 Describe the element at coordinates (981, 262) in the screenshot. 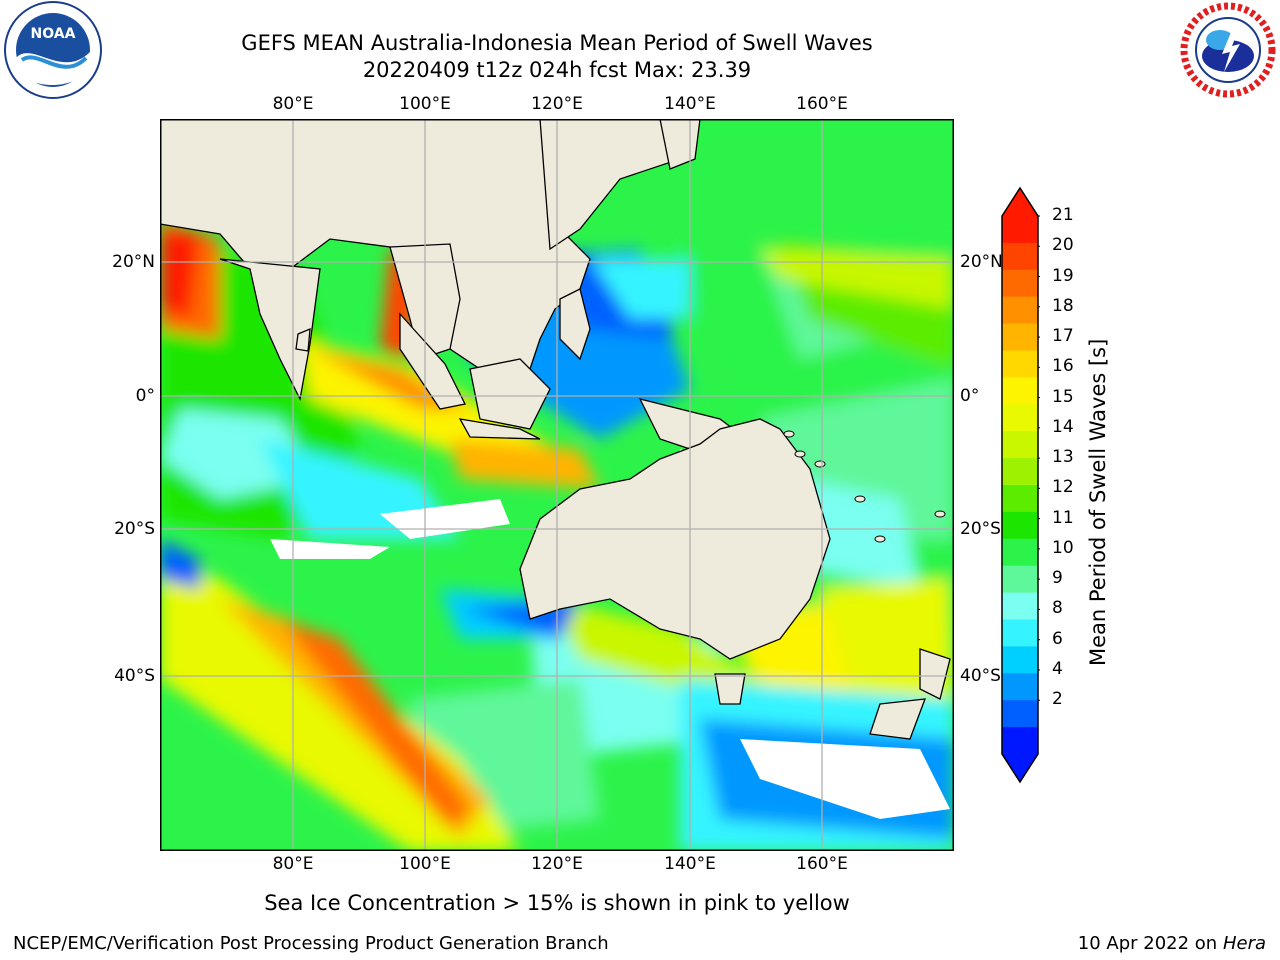

I see `y-tick-right: 20°N` at that location.